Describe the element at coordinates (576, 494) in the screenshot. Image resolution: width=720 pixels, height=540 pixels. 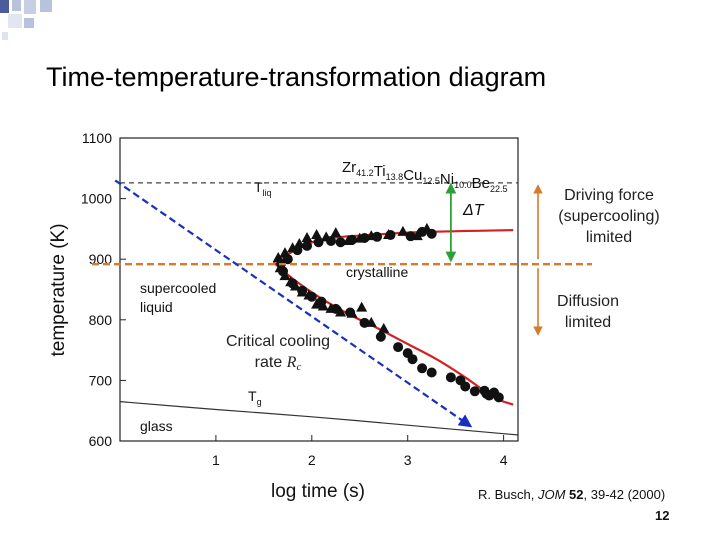
I see `citation-volume: 52` at that location.